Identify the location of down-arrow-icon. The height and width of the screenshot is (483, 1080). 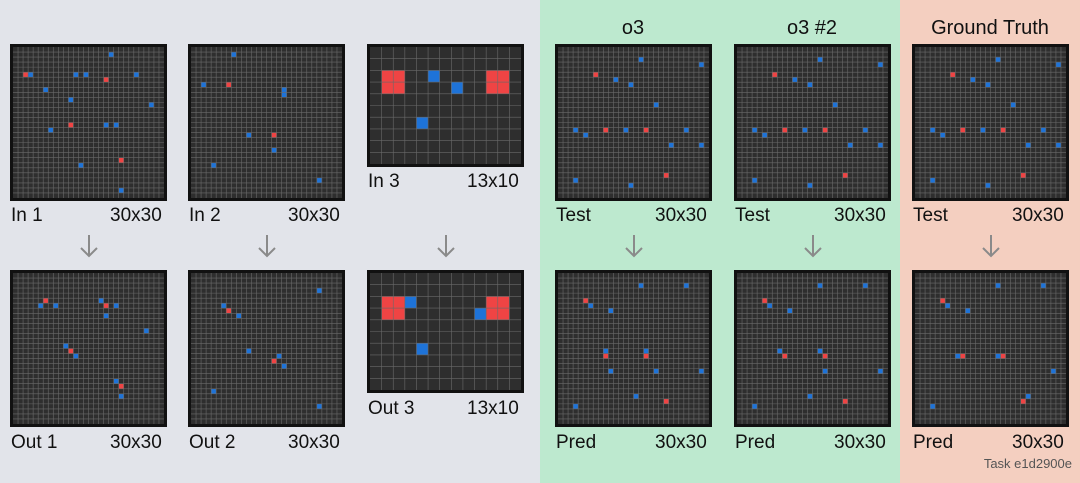
(991, 246).